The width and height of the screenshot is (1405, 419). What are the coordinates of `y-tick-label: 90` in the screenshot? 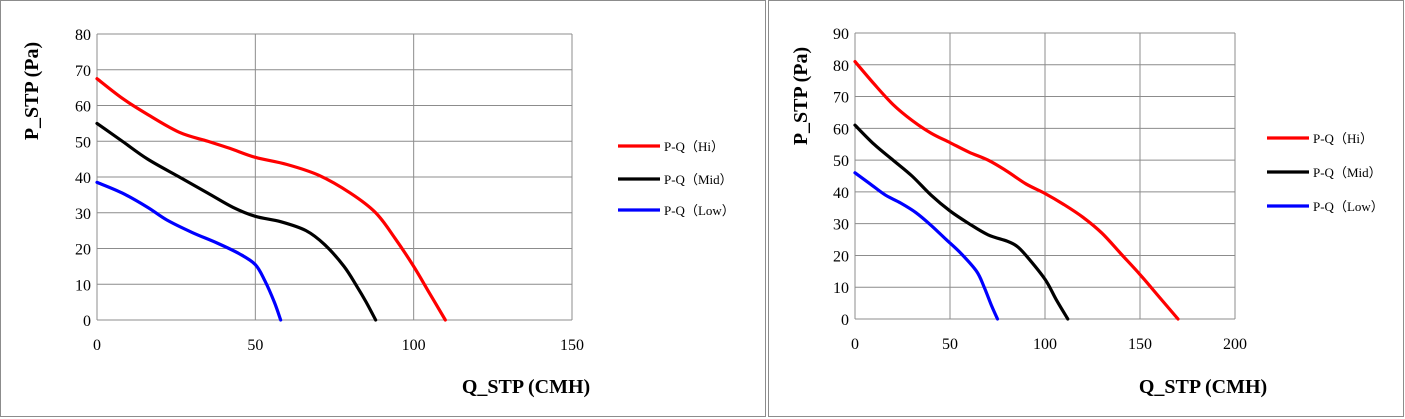 It's located at (841, 34).